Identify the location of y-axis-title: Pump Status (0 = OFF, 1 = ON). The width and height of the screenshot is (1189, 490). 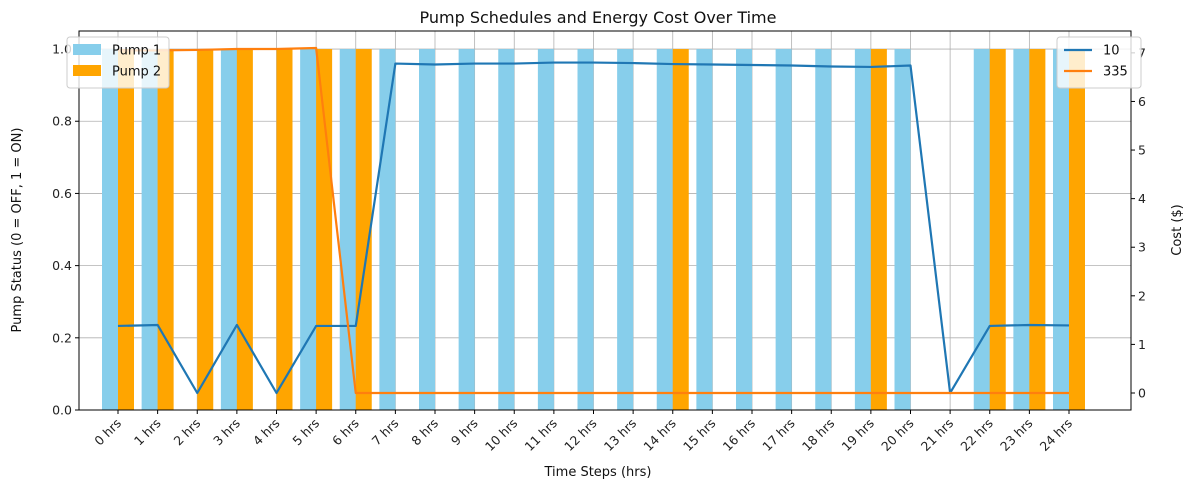
(17, 230).